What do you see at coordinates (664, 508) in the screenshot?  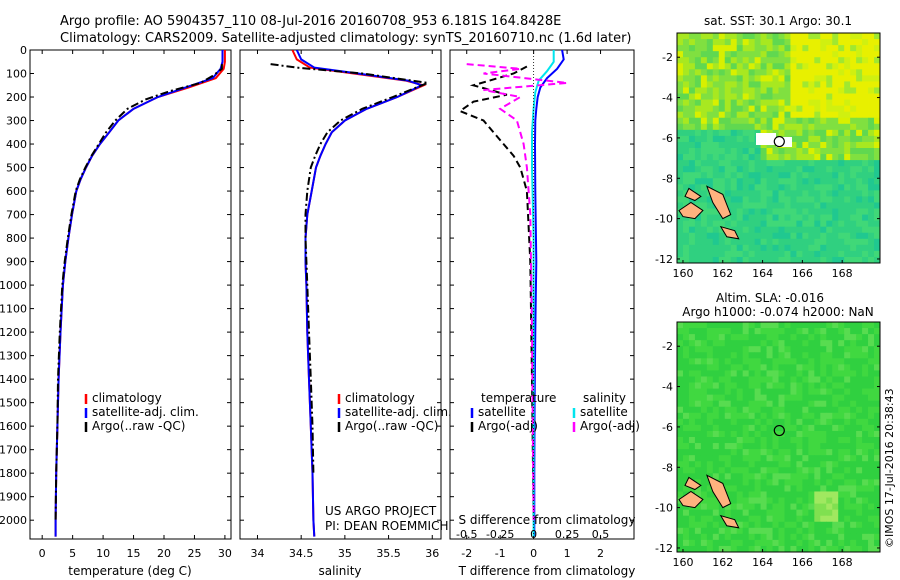 I see `map-tick-label: -10` at bounding box center [664, 508].